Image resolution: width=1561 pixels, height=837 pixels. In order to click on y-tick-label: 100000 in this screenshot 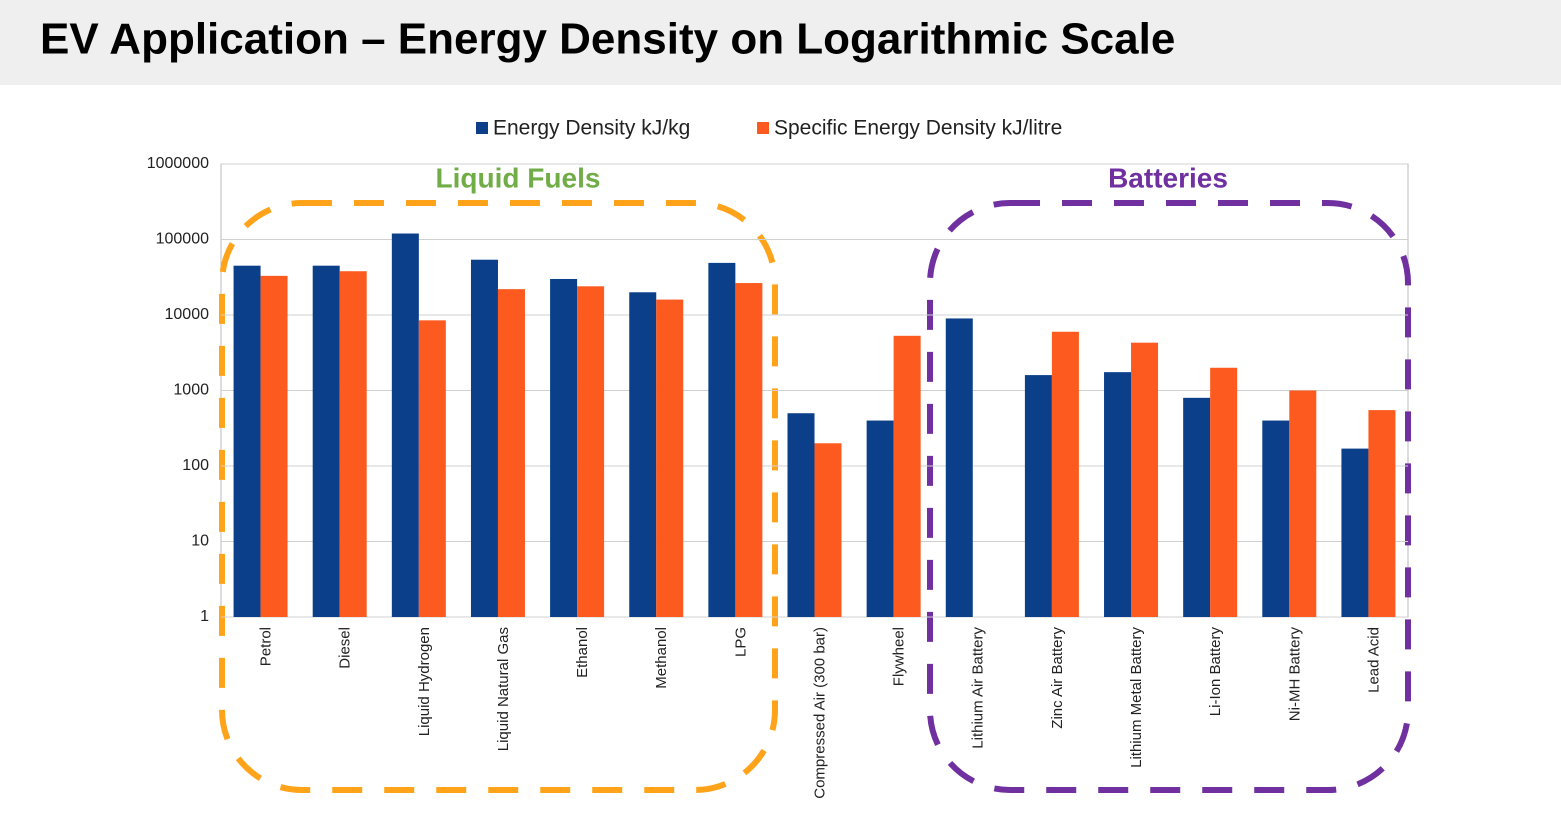, I will do `click(182, 239)`.